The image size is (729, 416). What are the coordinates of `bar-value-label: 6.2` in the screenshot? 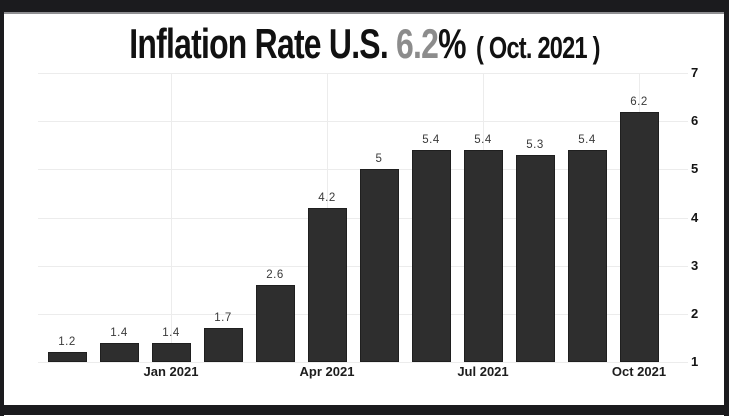 It's located at (639, 102).